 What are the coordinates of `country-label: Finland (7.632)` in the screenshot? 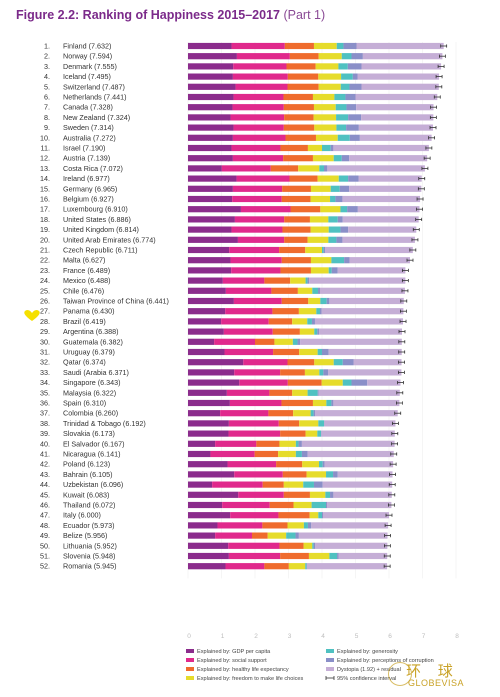 It's located at (87, 46).